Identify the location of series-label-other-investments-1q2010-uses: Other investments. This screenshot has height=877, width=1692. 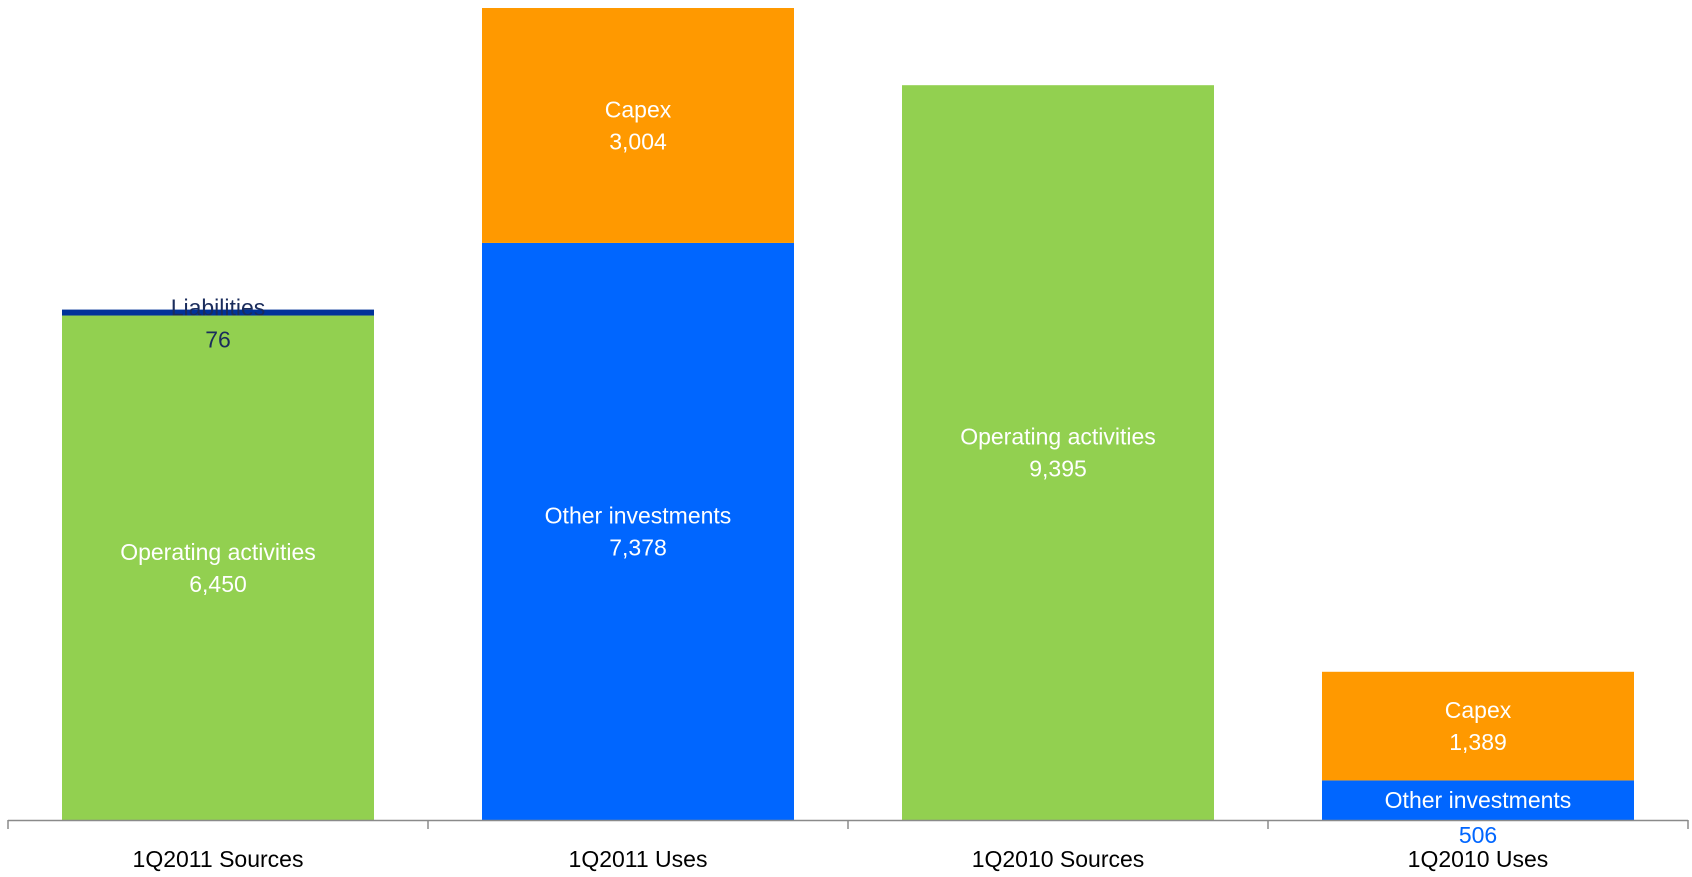
(1478, 800).